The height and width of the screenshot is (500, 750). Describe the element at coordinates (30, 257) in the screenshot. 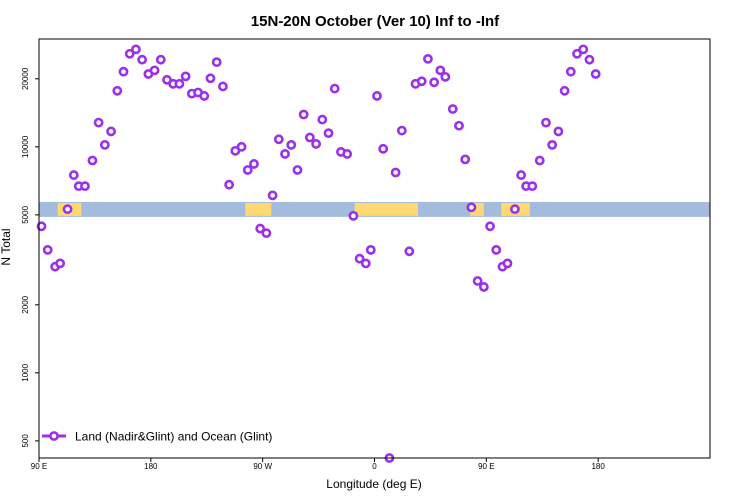

I see `y-axis-ticks: 500 1000 2000 5000 10000 20000` at that location.